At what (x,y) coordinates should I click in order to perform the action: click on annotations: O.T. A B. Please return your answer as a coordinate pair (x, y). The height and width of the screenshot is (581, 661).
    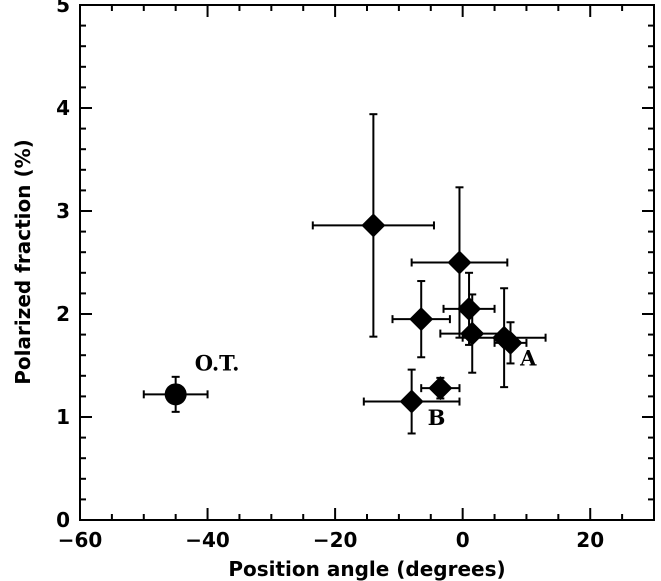
    Looking at the image, I should click on (366, 388).